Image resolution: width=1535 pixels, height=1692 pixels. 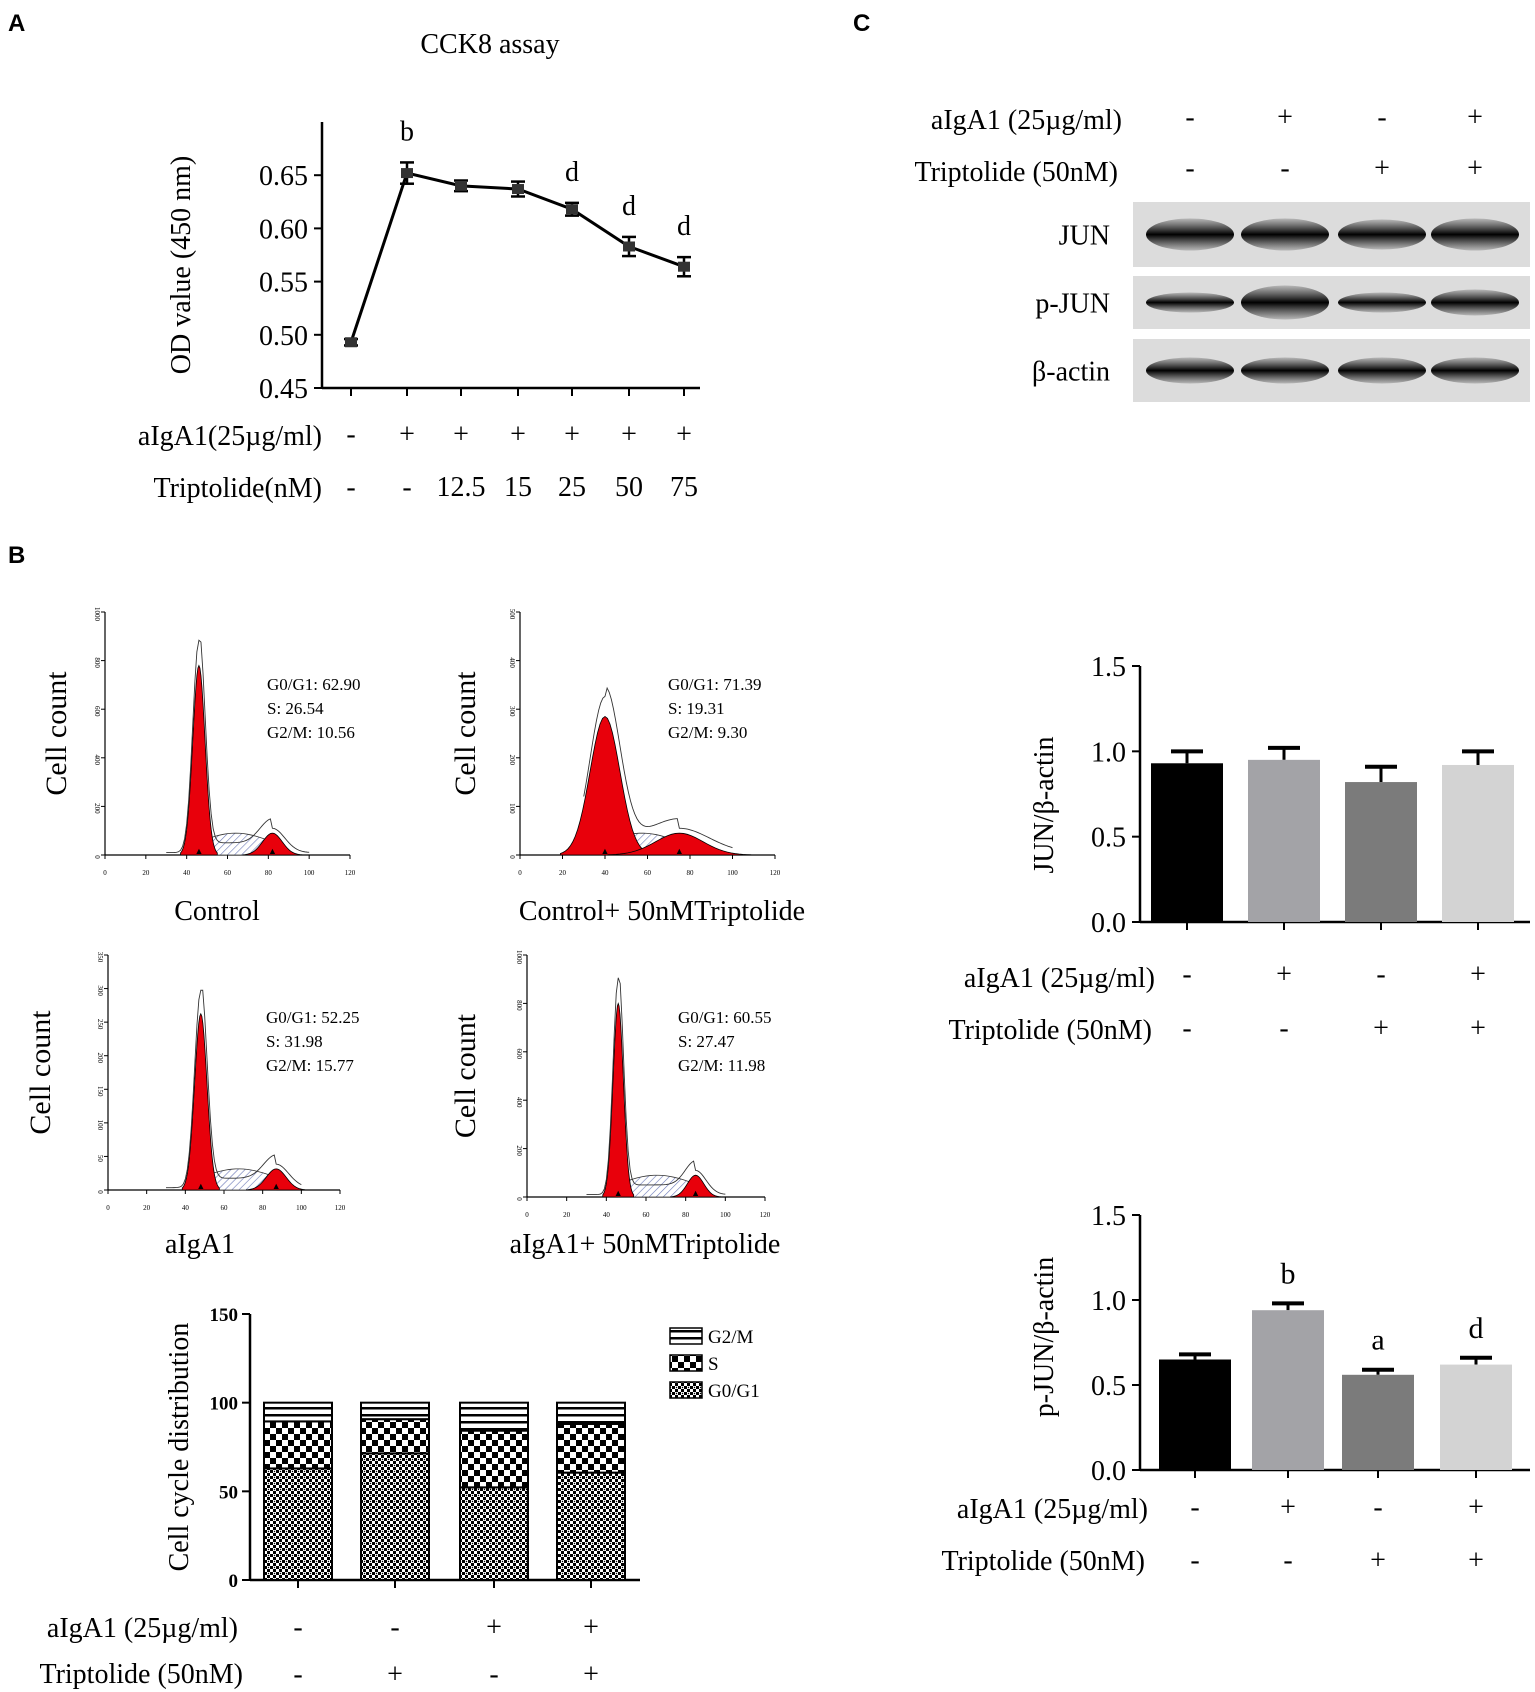 What do you see at coordinates (1288, 1507) in the screenshot?
I see `pjun-aiga1-sign-1: +` at bounding box center [1288, 1507].